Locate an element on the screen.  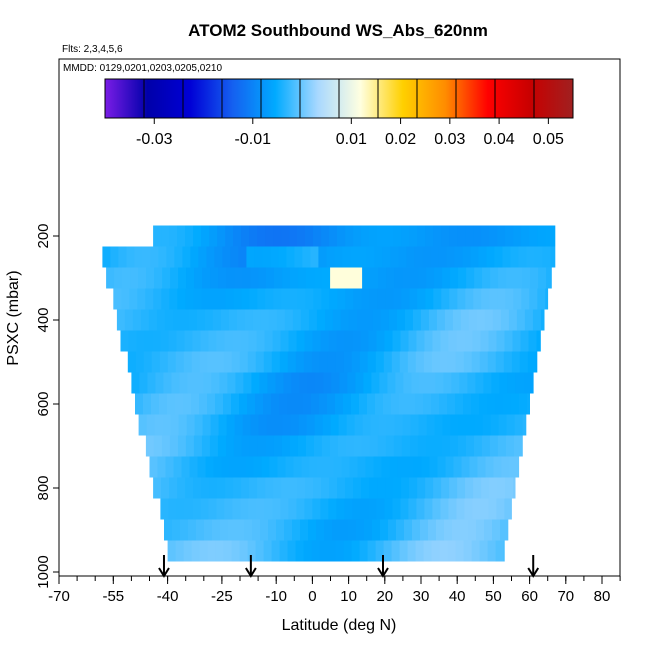
colorbar-tick-label: -0.03 is located at coordinates (154, 139).